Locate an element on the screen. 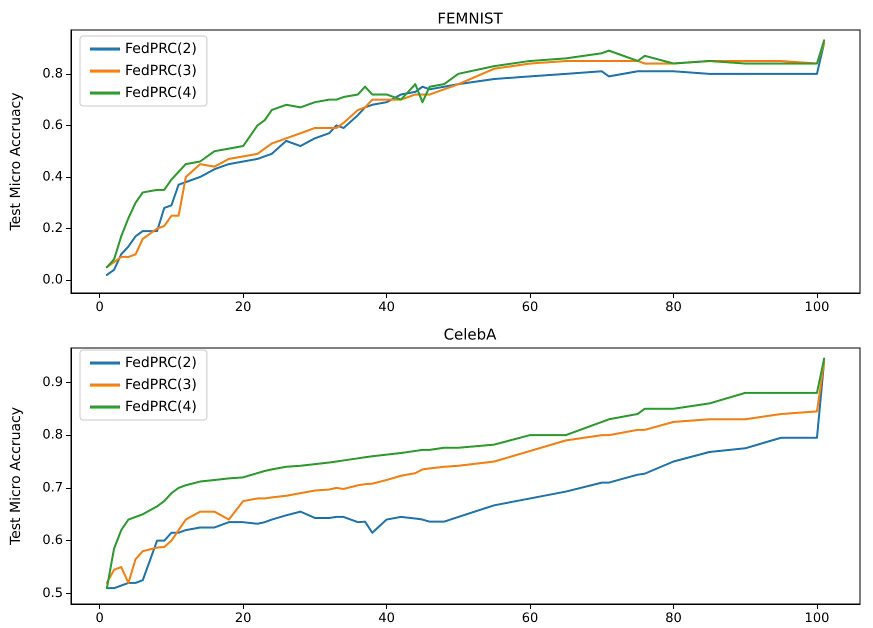 The width and height of the screenshot is (873, 628). y-tick-label: 0.5 is located at coordinates (52, 593).